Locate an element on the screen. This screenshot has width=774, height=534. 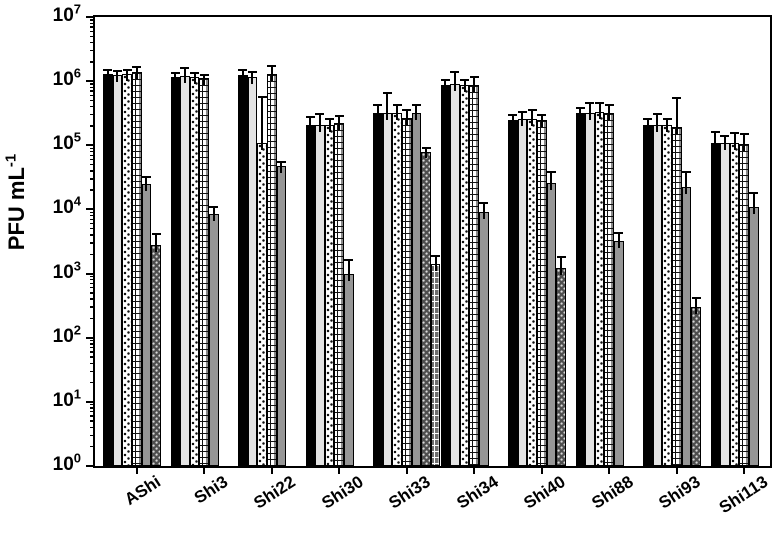
y-tick-label: 10¹ is located at coordinates (66, 398).